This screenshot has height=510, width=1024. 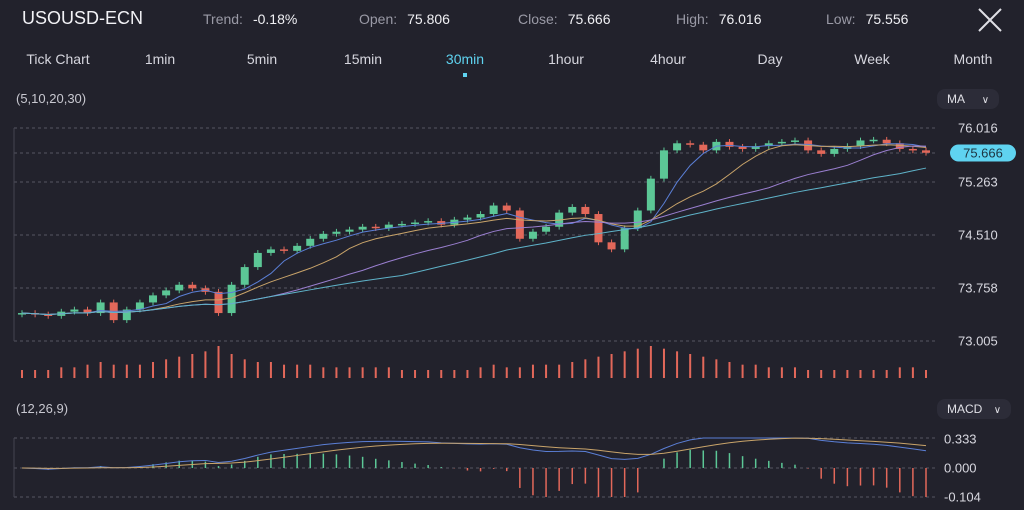 What do you see at coordinates (223, 19) in the screenshot?
I see `stat-label: Trend:` at bounding box center [223, 19].